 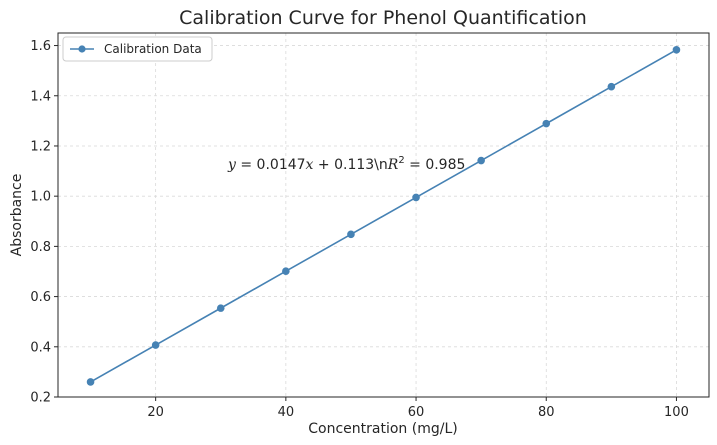 I want to click on x-tick-label: 20, so click(x=155, y=412).